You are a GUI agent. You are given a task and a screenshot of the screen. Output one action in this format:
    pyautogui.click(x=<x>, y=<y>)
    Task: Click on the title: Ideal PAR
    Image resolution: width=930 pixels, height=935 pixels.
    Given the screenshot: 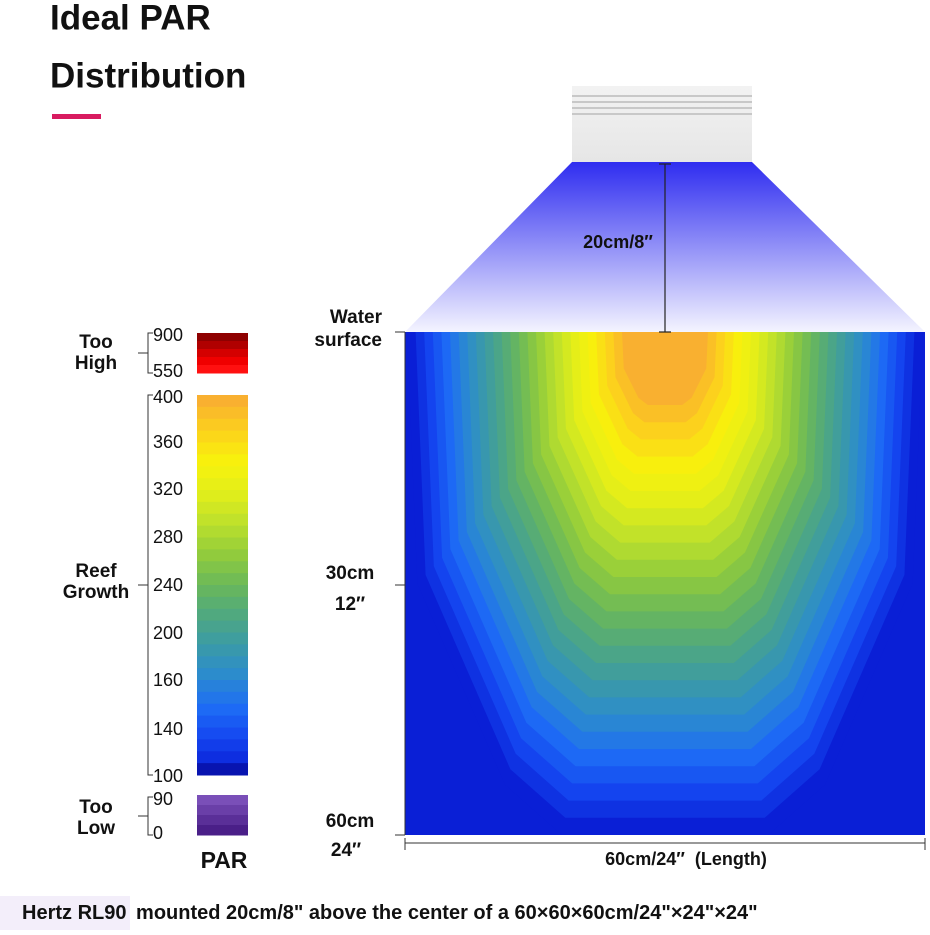 What is the action you would take?
    pyautogui.click(x=130, y=18)
    